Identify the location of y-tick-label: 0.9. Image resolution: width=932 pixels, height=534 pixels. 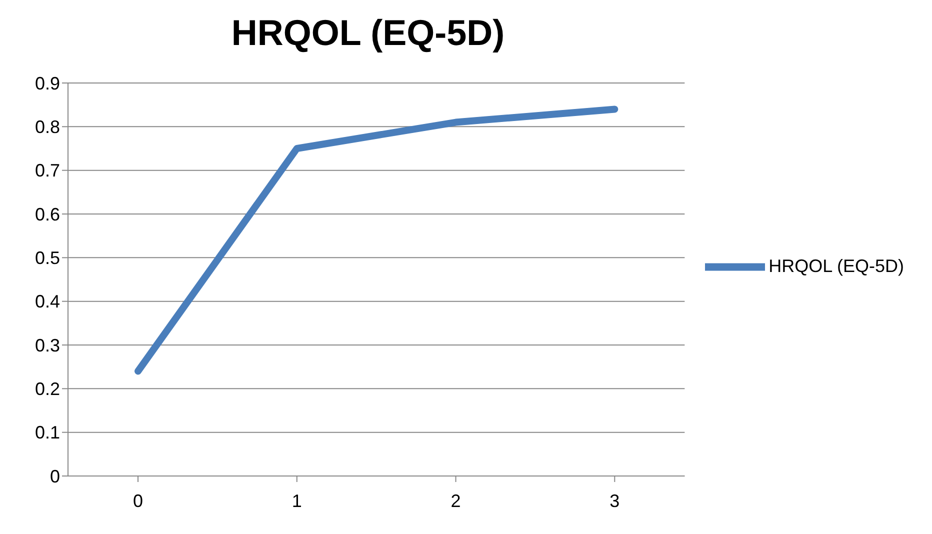
(47, 83).